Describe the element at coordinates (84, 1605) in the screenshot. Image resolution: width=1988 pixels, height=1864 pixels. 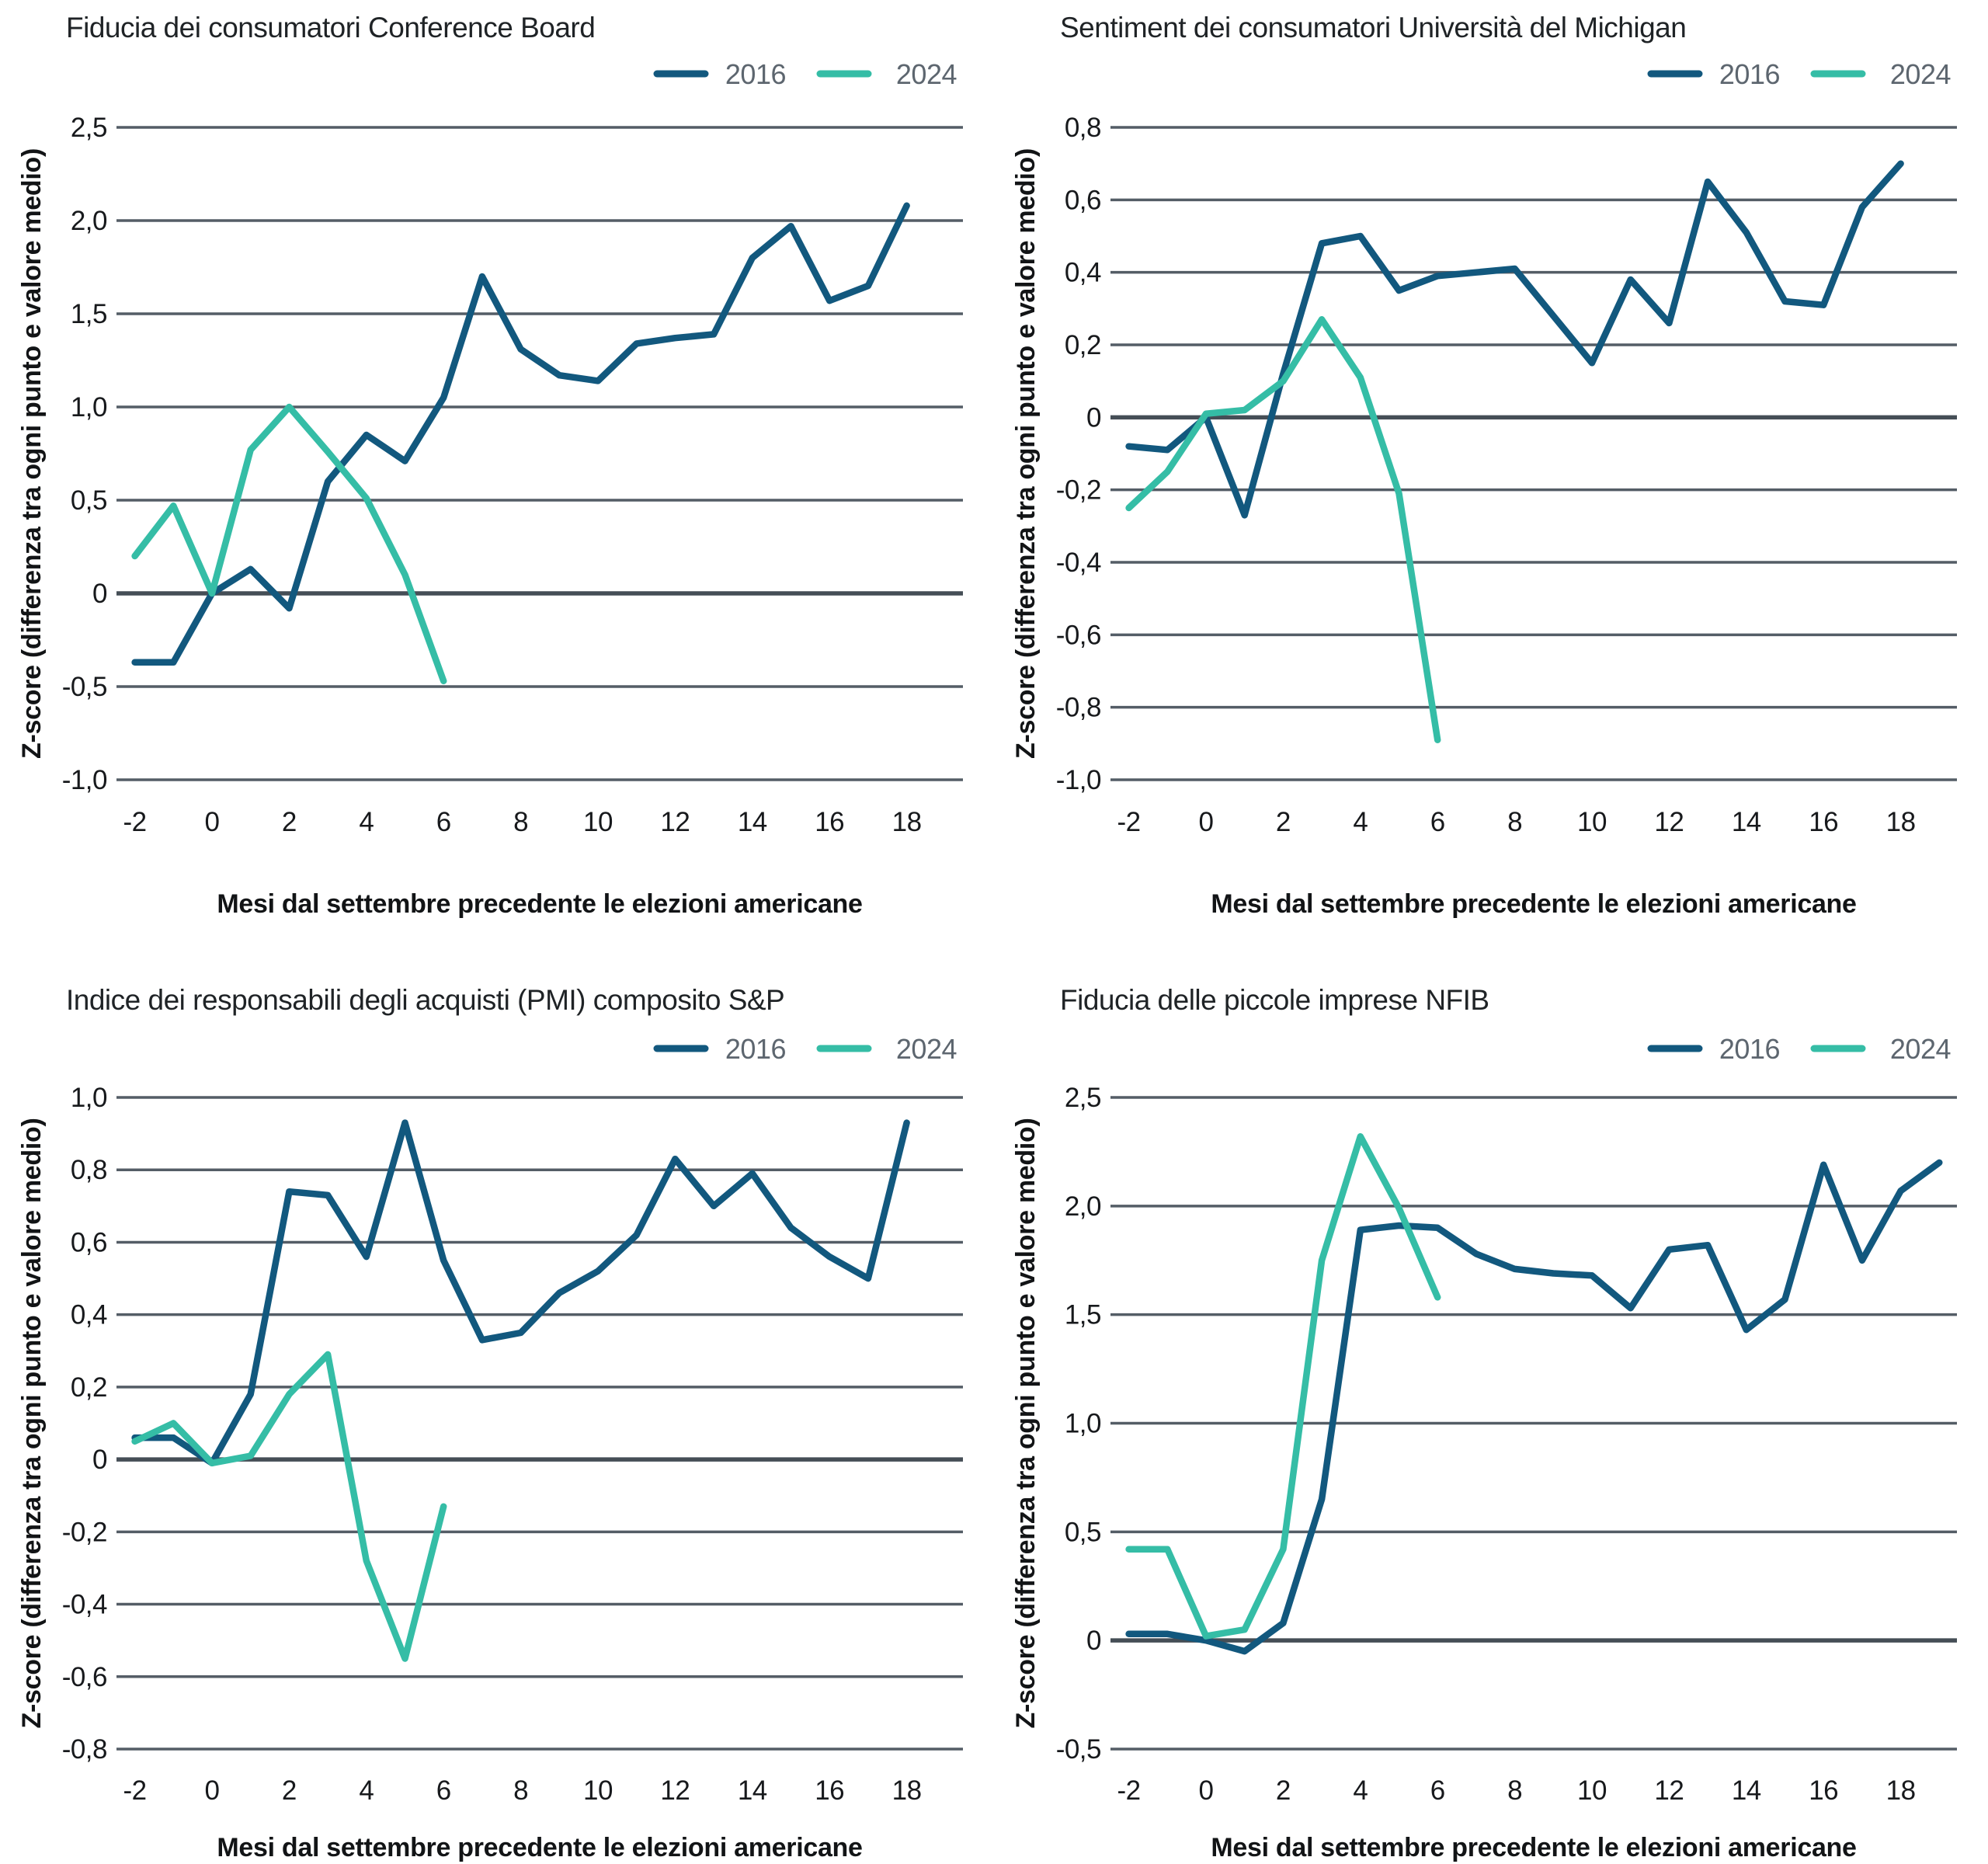
I see `y-tick-label: -0,4` at that location.